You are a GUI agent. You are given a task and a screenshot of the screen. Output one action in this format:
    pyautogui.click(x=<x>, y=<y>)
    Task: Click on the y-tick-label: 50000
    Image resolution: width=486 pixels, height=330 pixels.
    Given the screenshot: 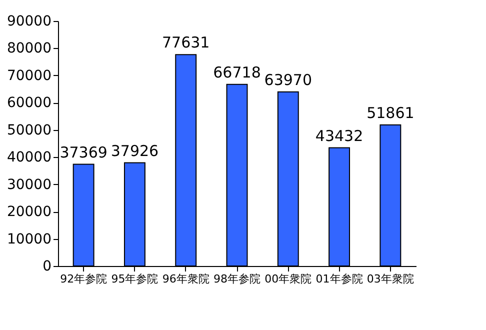 What is the action you would take?
    pyautogui.click(x=29, y=130)
    